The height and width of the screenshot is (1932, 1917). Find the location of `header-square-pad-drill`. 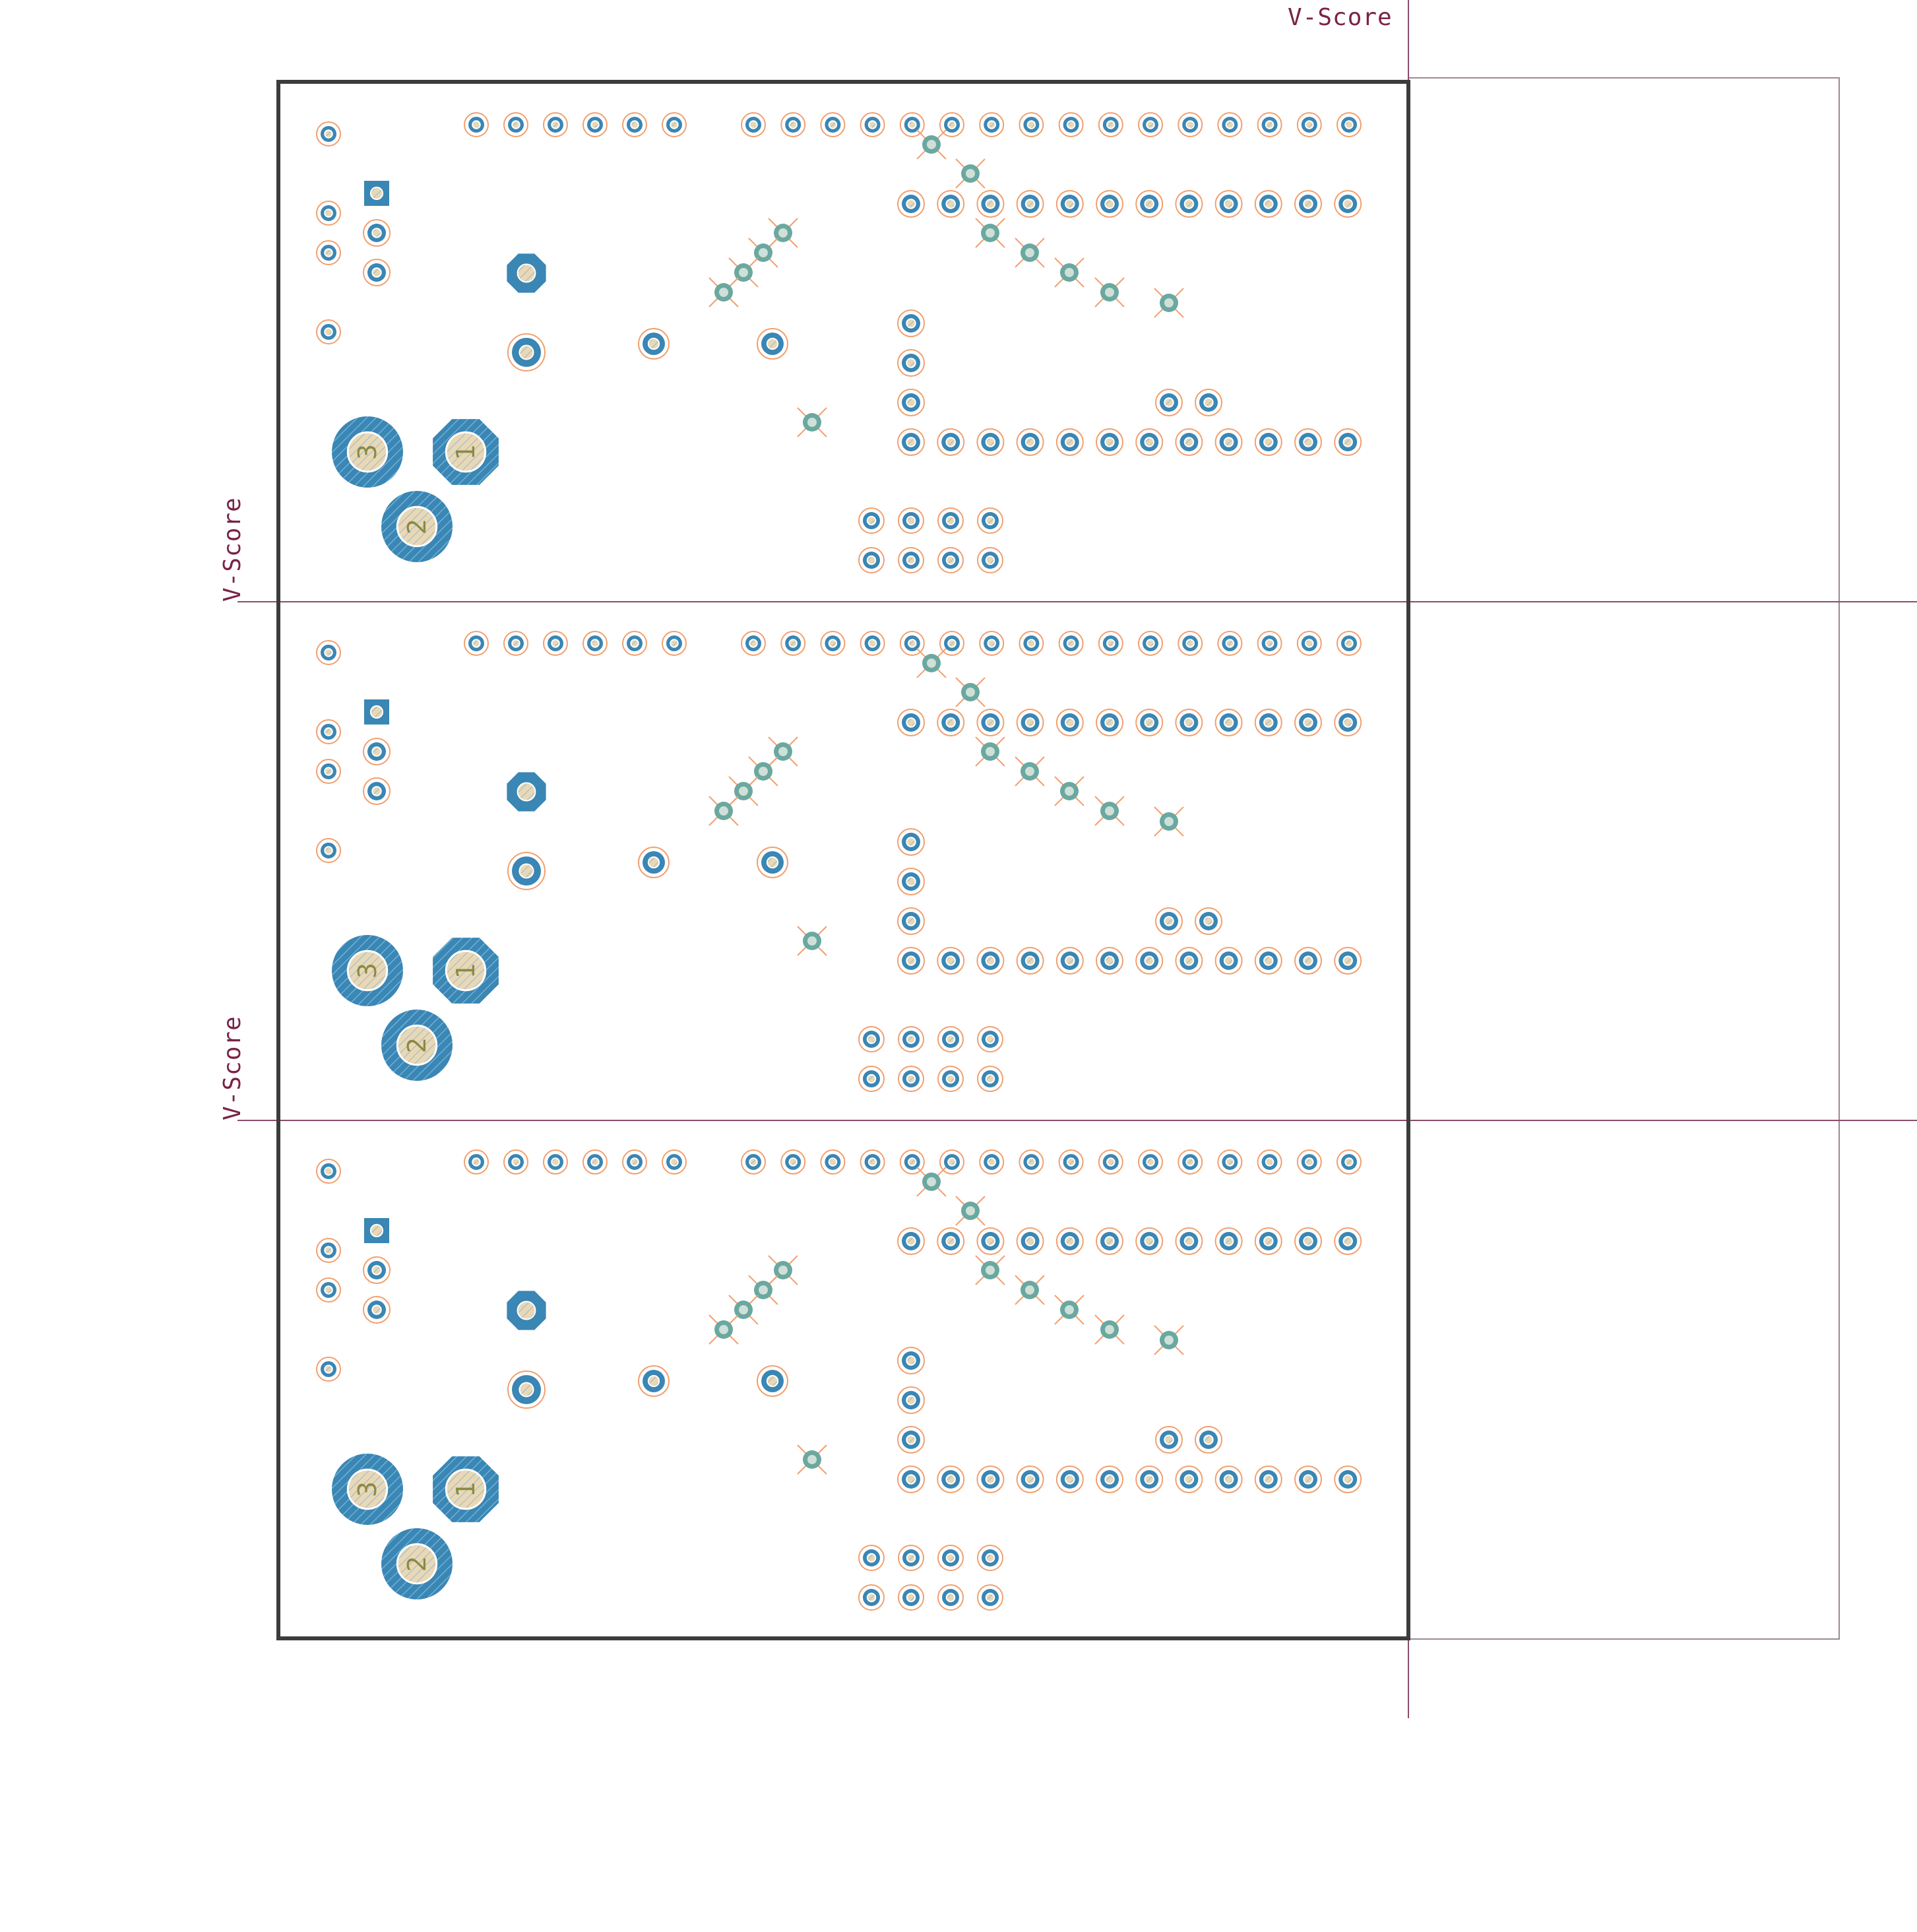

header-square-pad-drill is located at coordinates (377, 712).